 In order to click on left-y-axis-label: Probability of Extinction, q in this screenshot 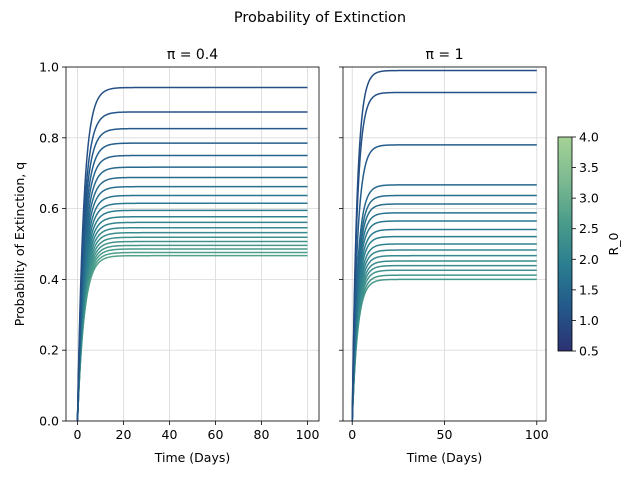, I will do `click(19, 244)`.